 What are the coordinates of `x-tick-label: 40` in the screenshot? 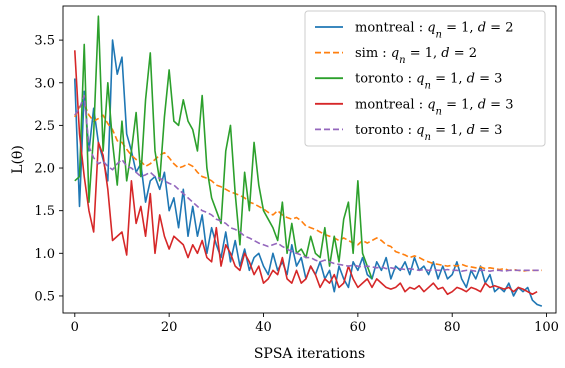 It's located at (263, 327).